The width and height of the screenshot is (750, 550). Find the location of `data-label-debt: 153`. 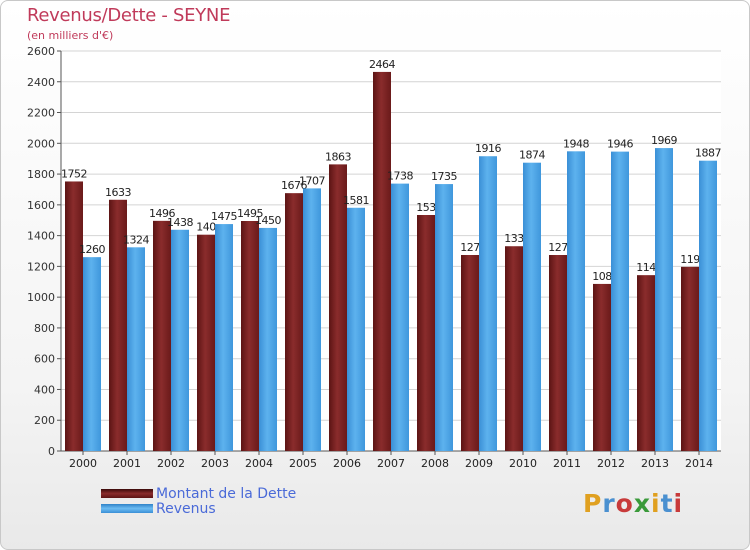

data-label-debt: 153 is located at coordinates (426, 207).